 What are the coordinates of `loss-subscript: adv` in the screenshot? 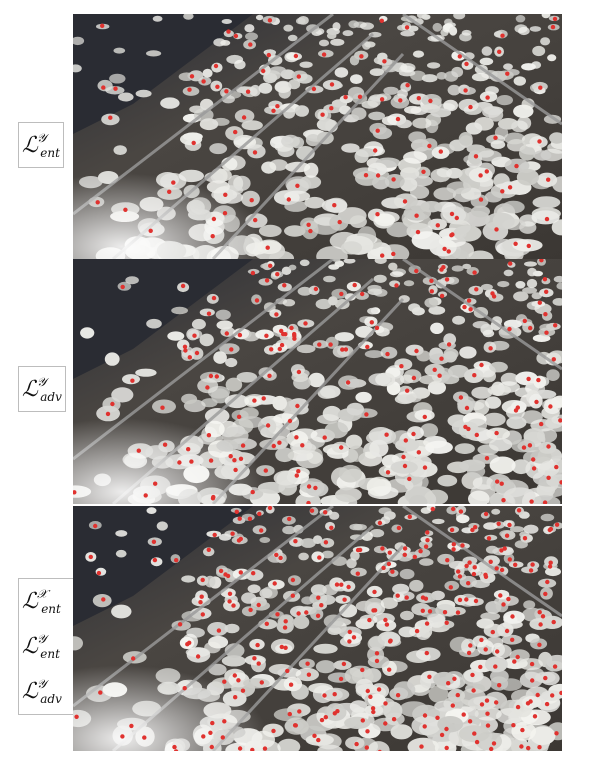 It's located at (51, 397).